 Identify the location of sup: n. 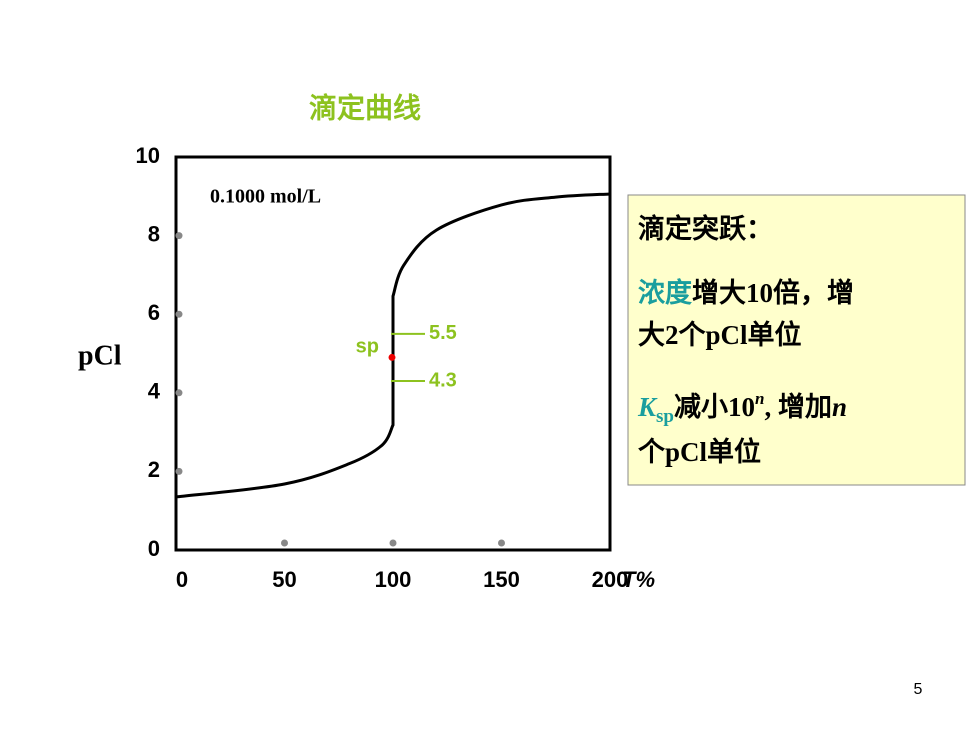
(759, 398).